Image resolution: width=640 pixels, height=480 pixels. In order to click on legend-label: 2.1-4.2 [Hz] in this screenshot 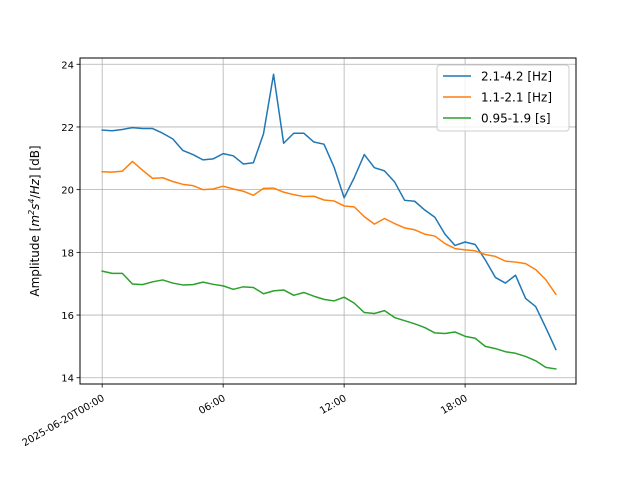, I will do `click(516, 77)`.